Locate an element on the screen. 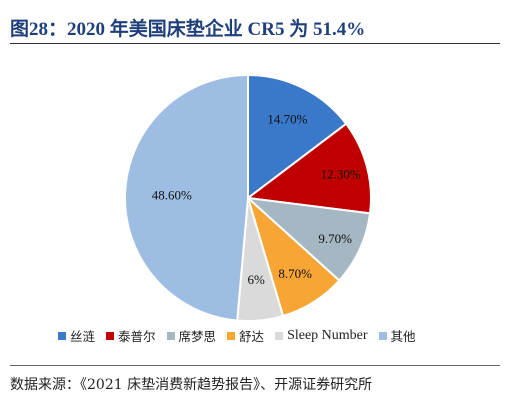 Image resolution: width=510 pixels, height=415 pixels. legend-label: 丝涟 is located at coordinates (83, 336).